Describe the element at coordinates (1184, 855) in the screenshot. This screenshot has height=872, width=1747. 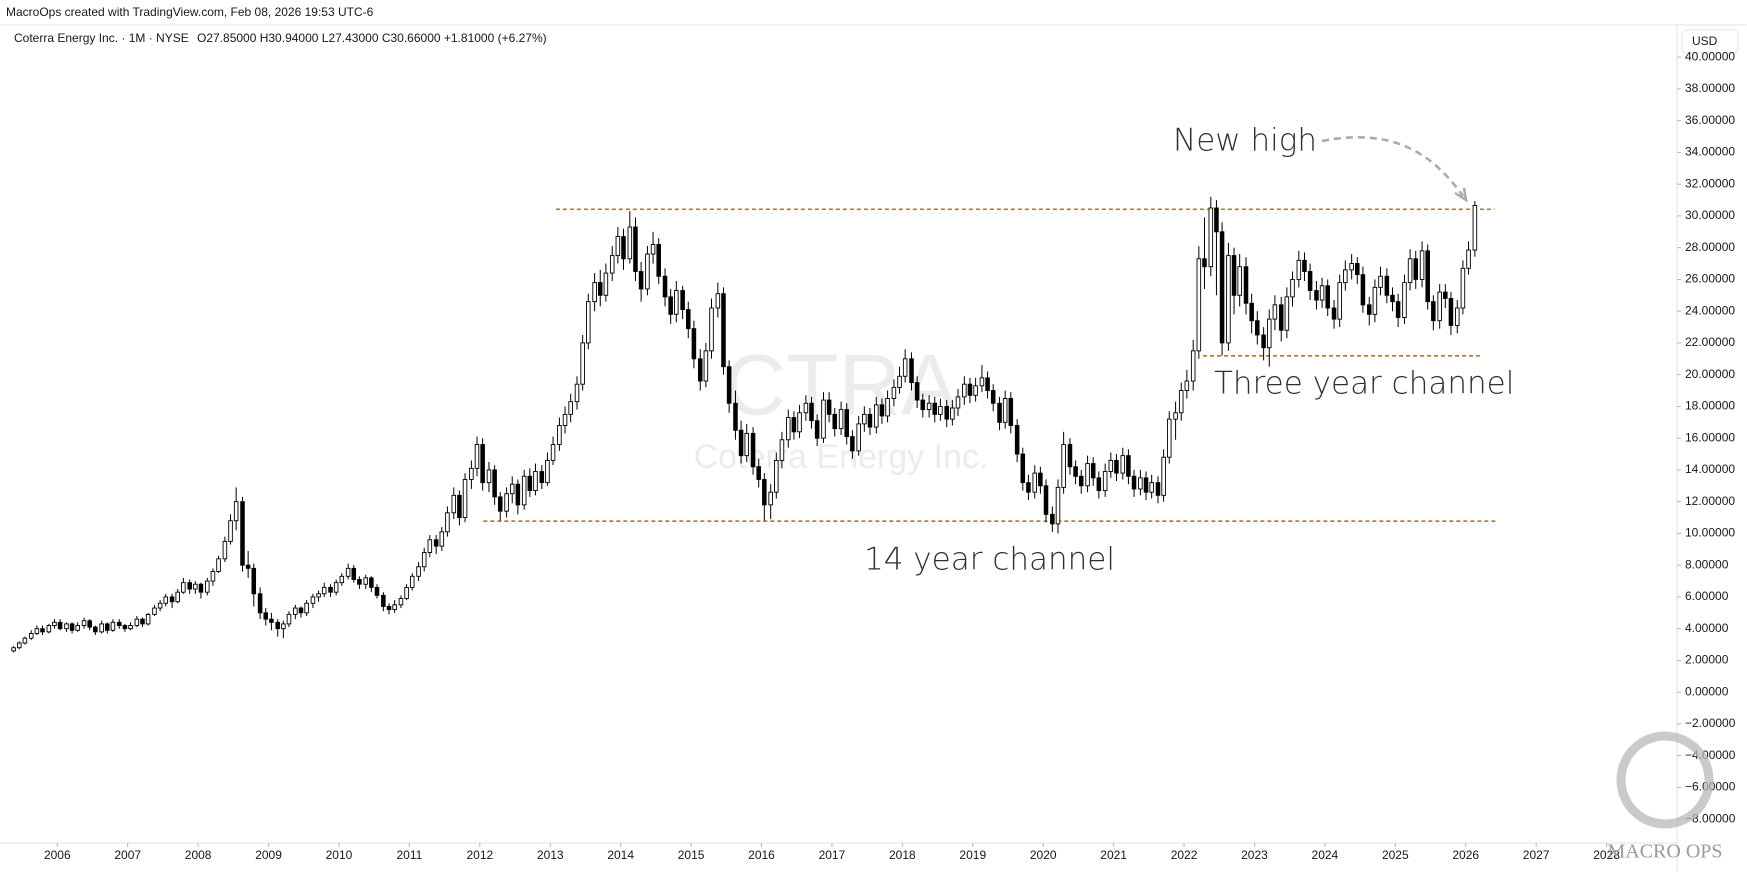
I see `x-tick-label: 2022` at that location.